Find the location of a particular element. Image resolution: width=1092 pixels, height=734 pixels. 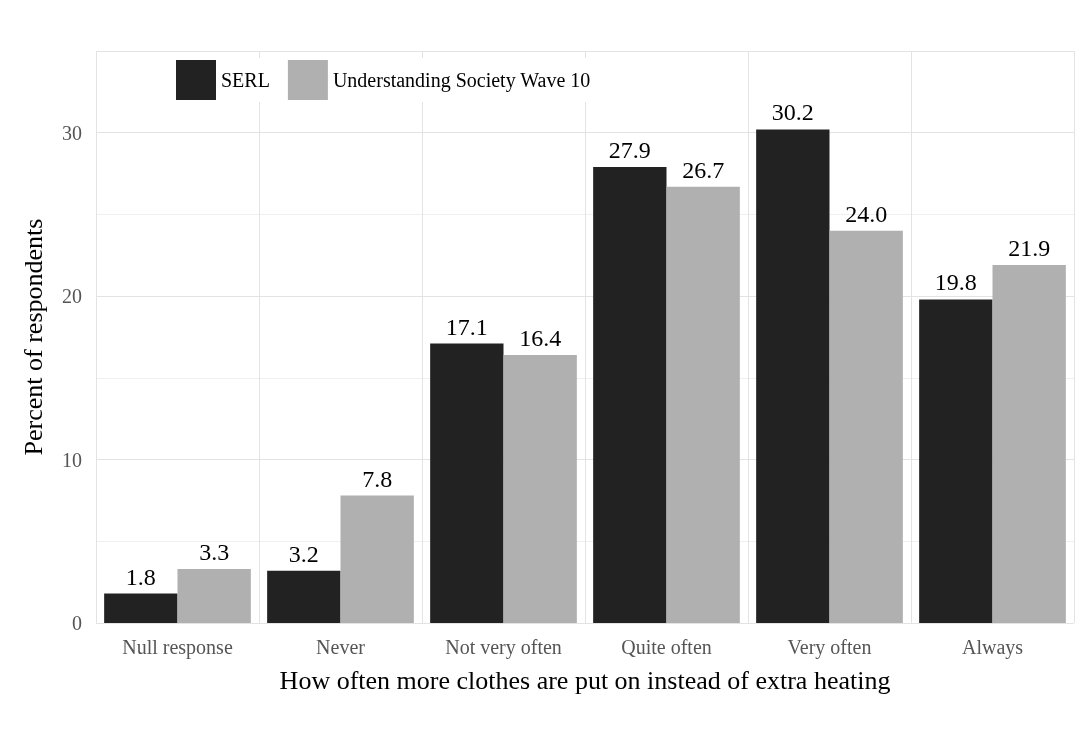

y-tick-label: 30 is located at coordinates (72, 132).